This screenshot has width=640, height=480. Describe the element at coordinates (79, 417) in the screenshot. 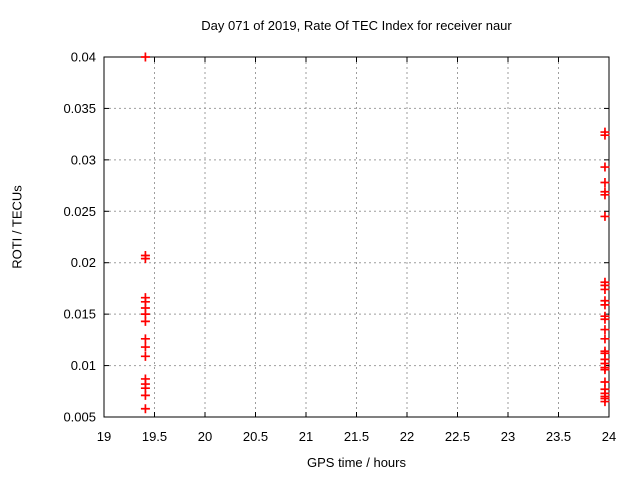

I see `y-tick-label: 0.005` at that location.